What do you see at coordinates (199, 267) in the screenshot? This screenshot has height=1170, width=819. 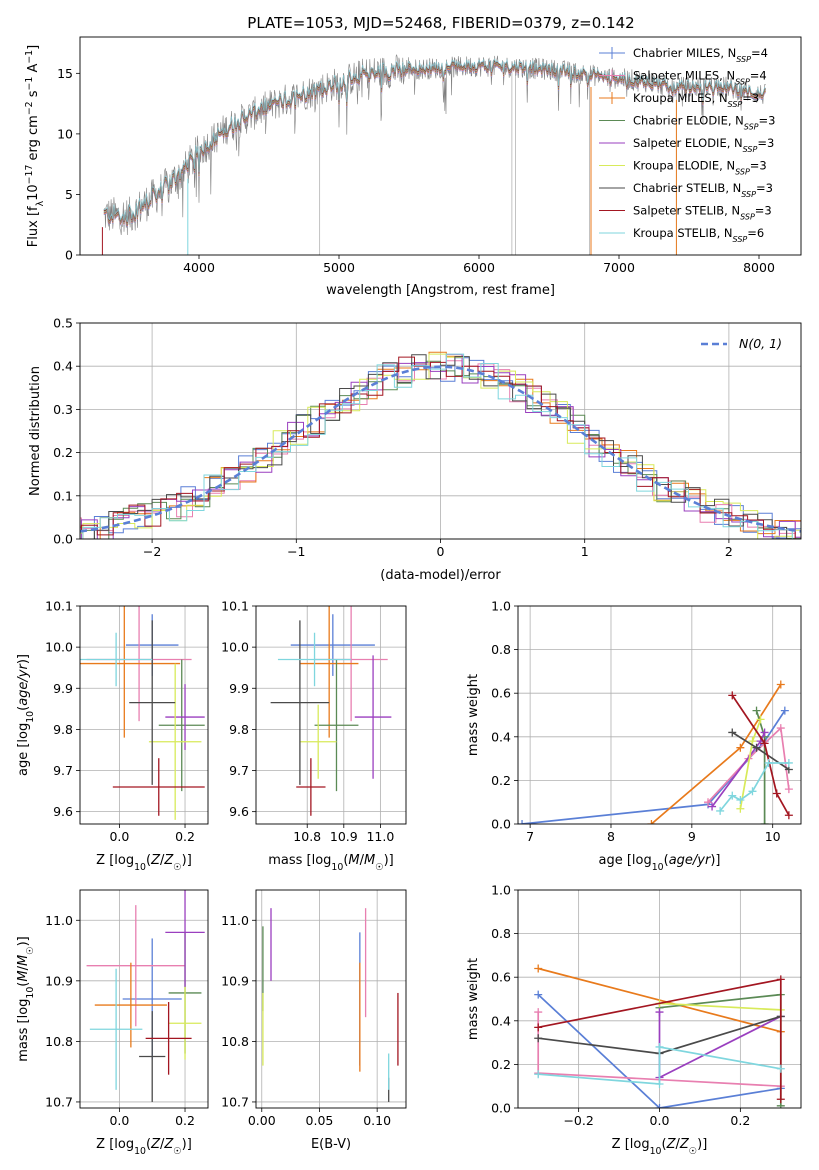 I see `x-tick-label: 4000` at bounding box center [199, 267].